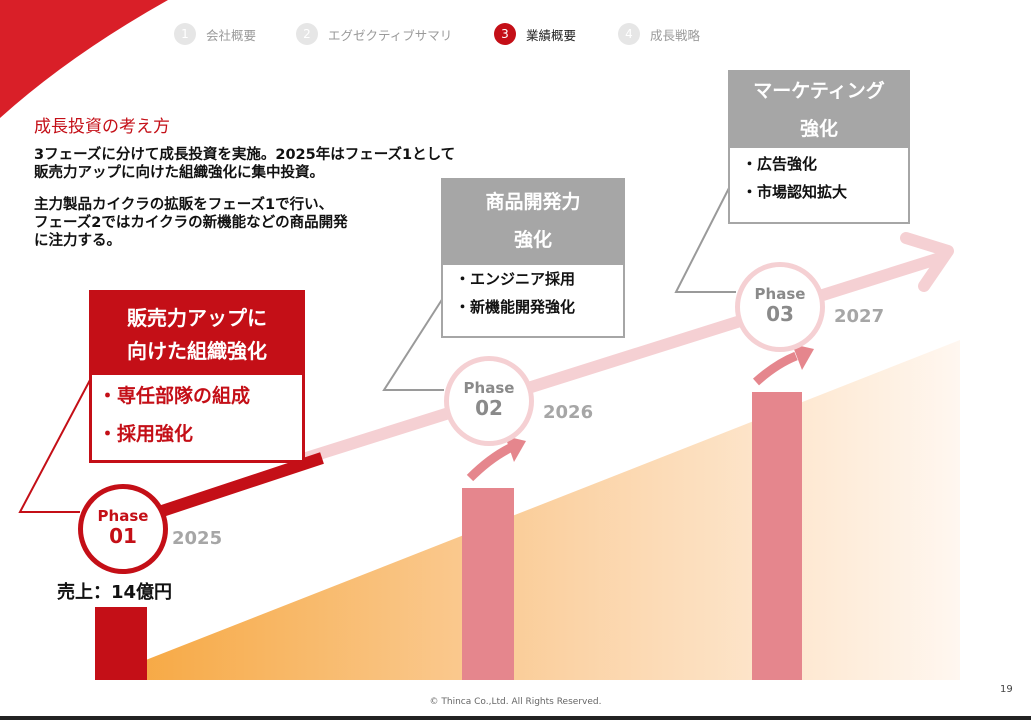  I want to click on curved-arrow-phase3-head, so click(803, 357).